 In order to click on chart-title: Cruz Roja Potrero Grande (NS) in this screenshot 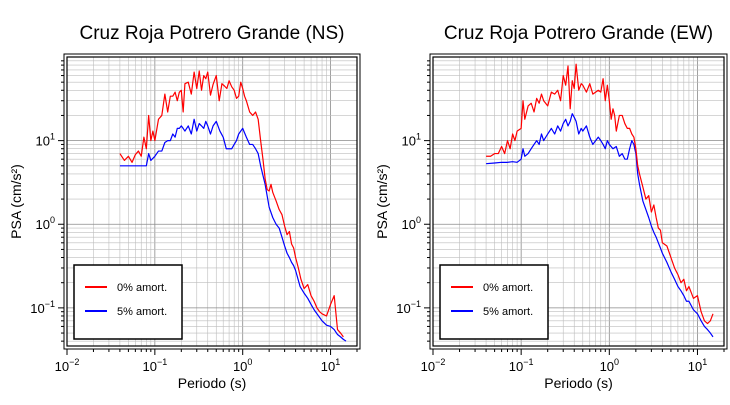, I will do `click(211, 33)`.